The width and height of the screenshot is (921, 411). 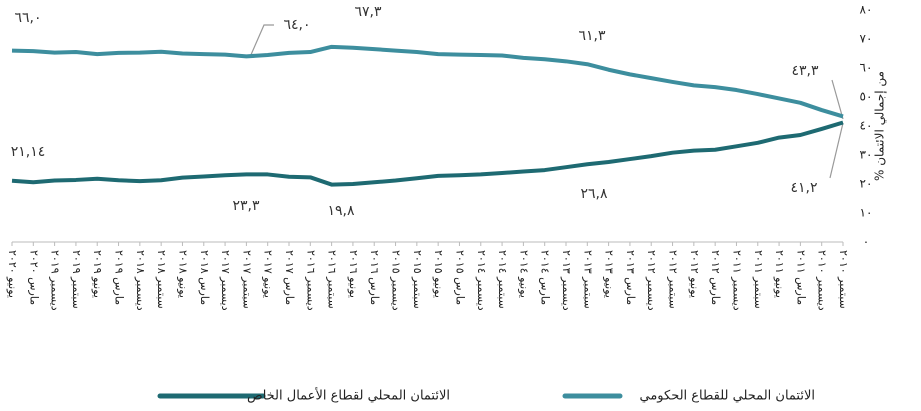 I want to click on x-tick-label: ديسمبر ٢٠١١, so click(x=736, y=280).